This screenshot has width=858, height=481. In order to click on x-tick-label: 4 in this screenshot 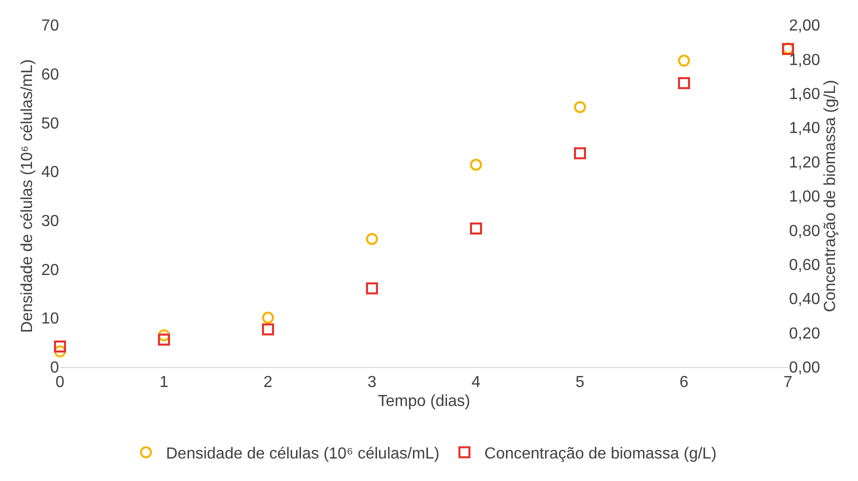, I will do `click(476, 383)`.